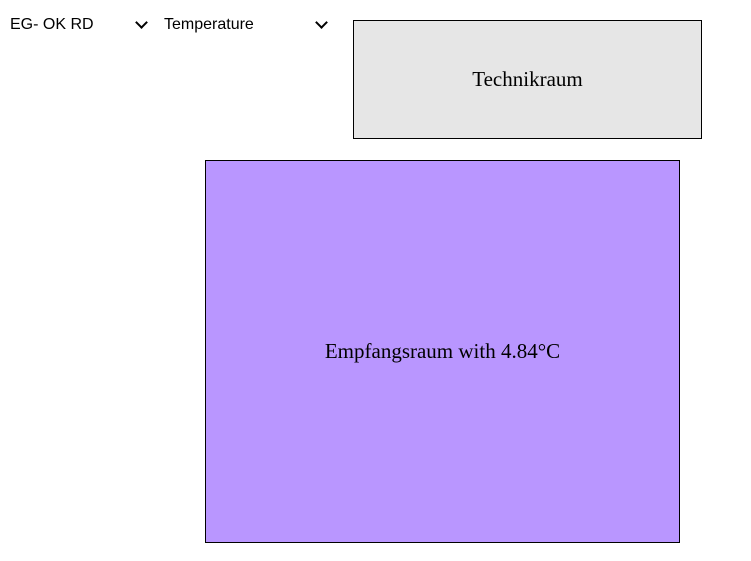  What do you see at coordinates (209, 24) in the screenshot?
I see `metric-select-value: Temperature` at bounding box center [209, 24].